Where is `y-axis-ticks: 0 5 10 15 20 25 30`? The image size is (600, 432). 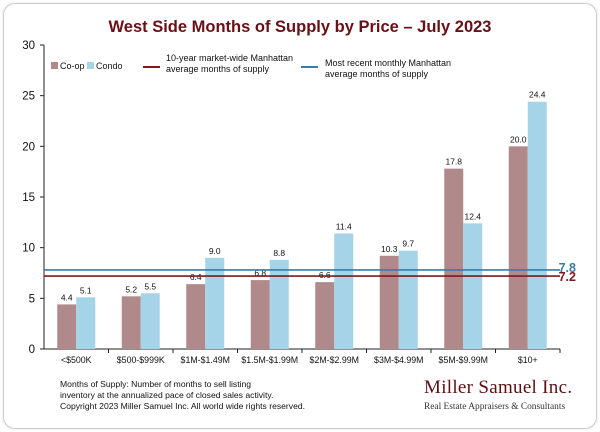 y-axis-ticks: 0 5 10 15 20 25 30 is located at coordinates (33, 198).